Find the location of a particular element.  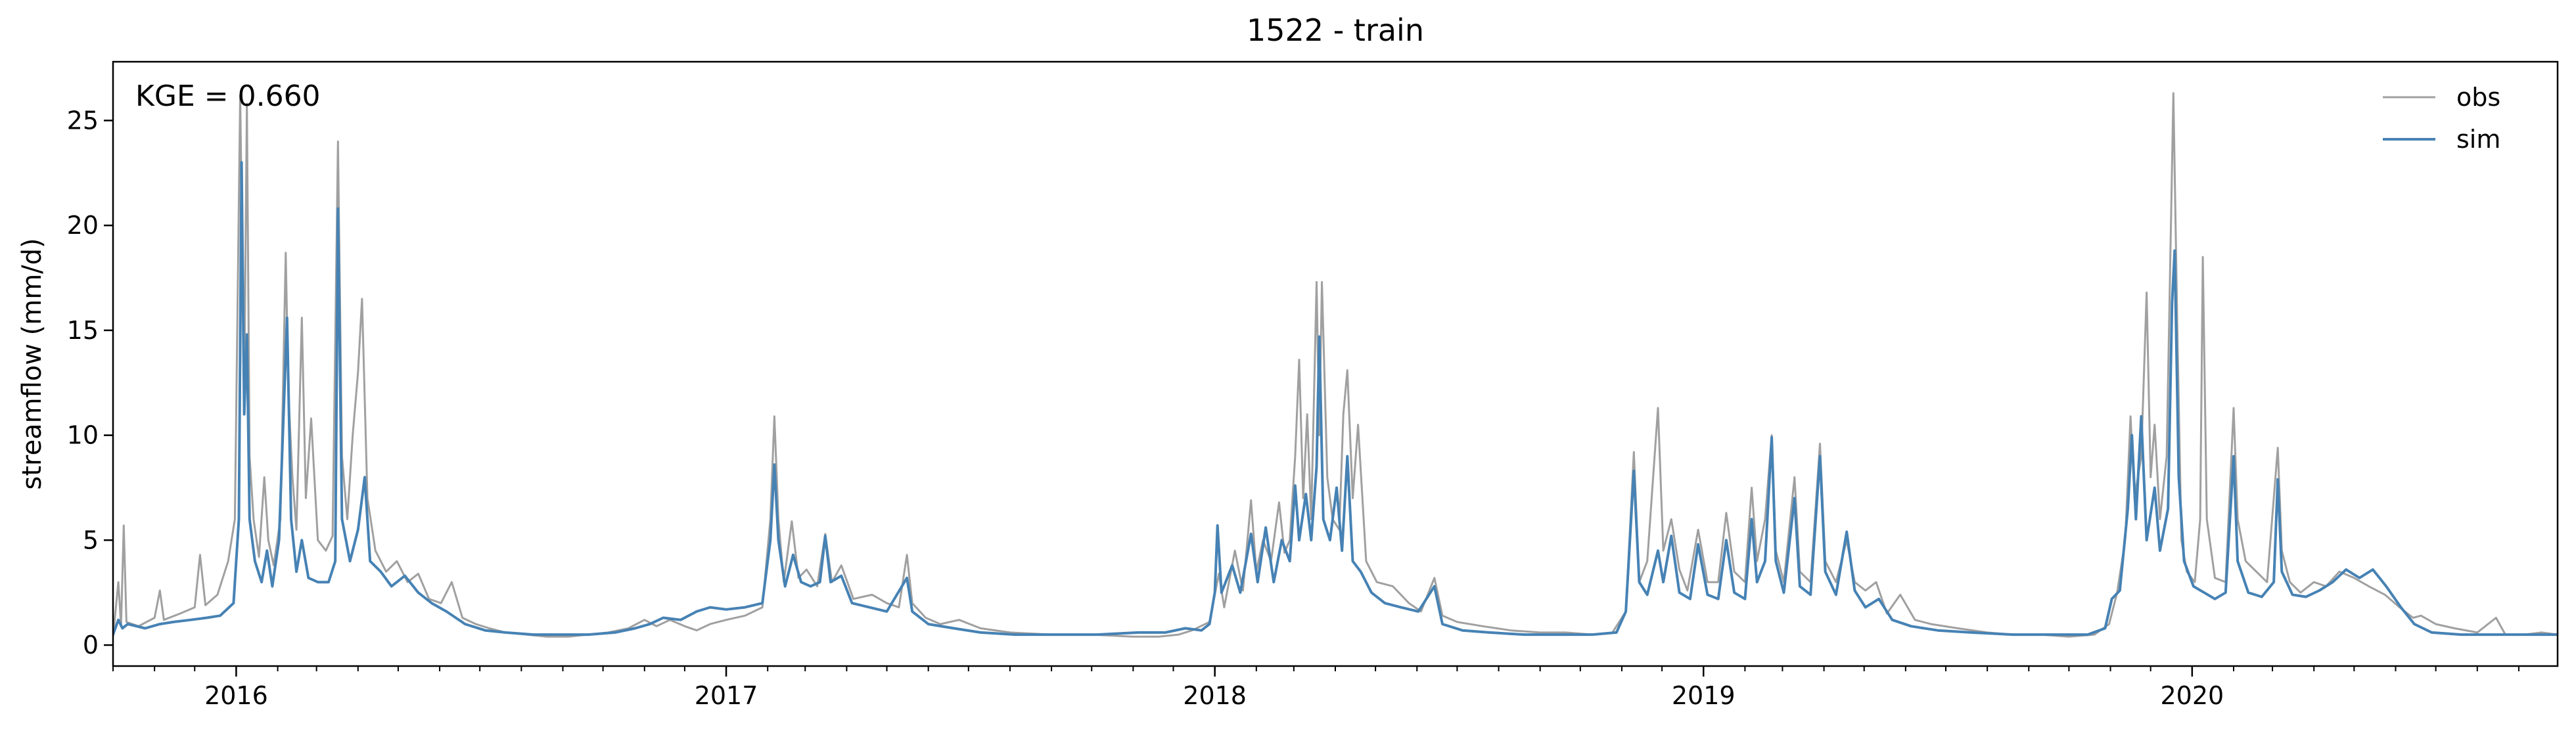

y-tick-label: 0 is located at coordinates (91, 645).